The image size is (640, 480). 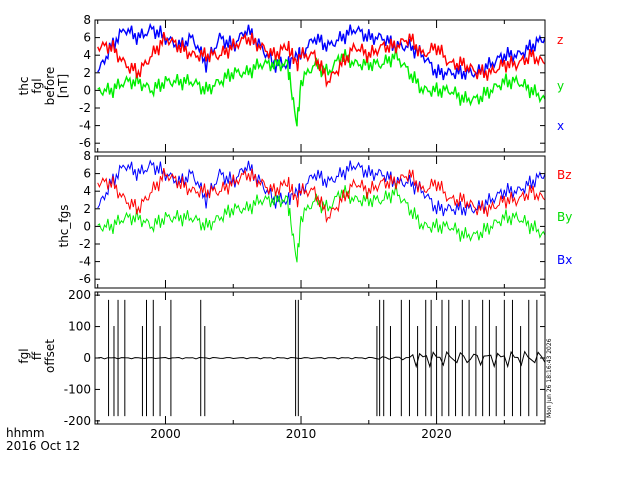 What do you see at coordinates (564, 260) in the screenshot?
I see `legend-bx: Bx` at bounding box center [564, 260].